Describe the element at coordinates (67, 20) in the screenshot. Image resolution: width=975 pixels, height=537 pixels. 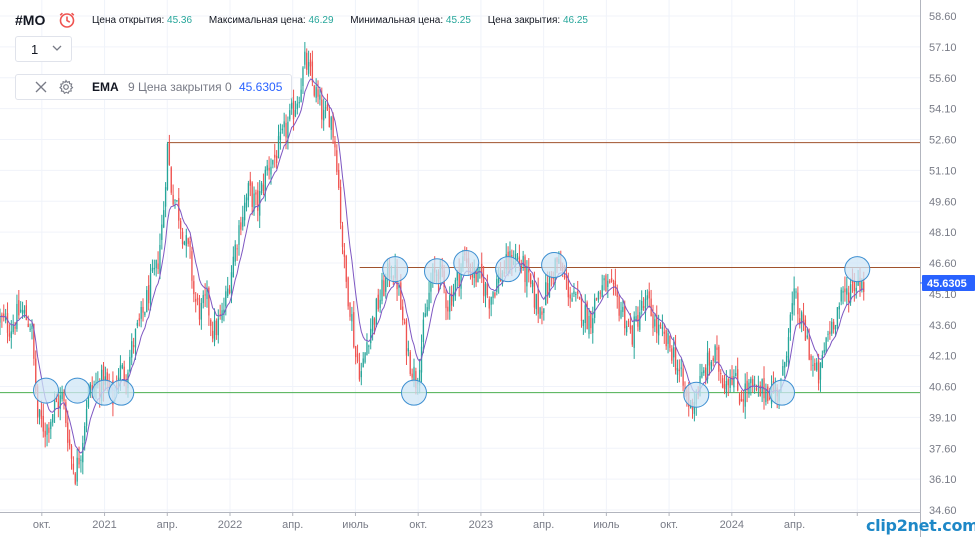
I see `clock-alert-icon` at that location.